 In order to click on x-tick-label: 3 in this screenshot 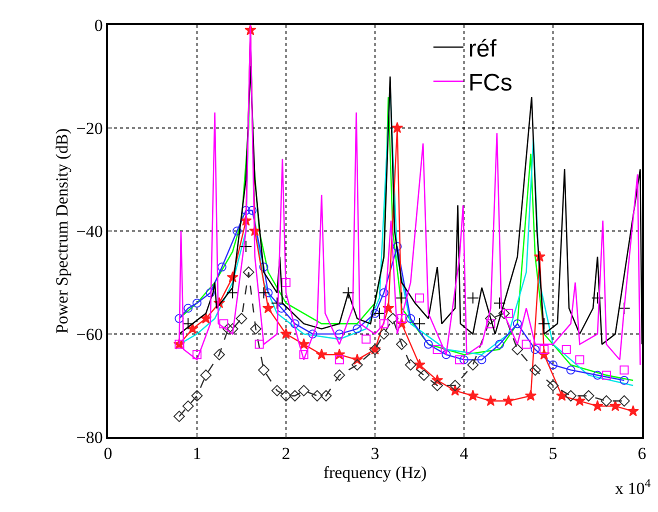, I will do `click(375, 454)`.